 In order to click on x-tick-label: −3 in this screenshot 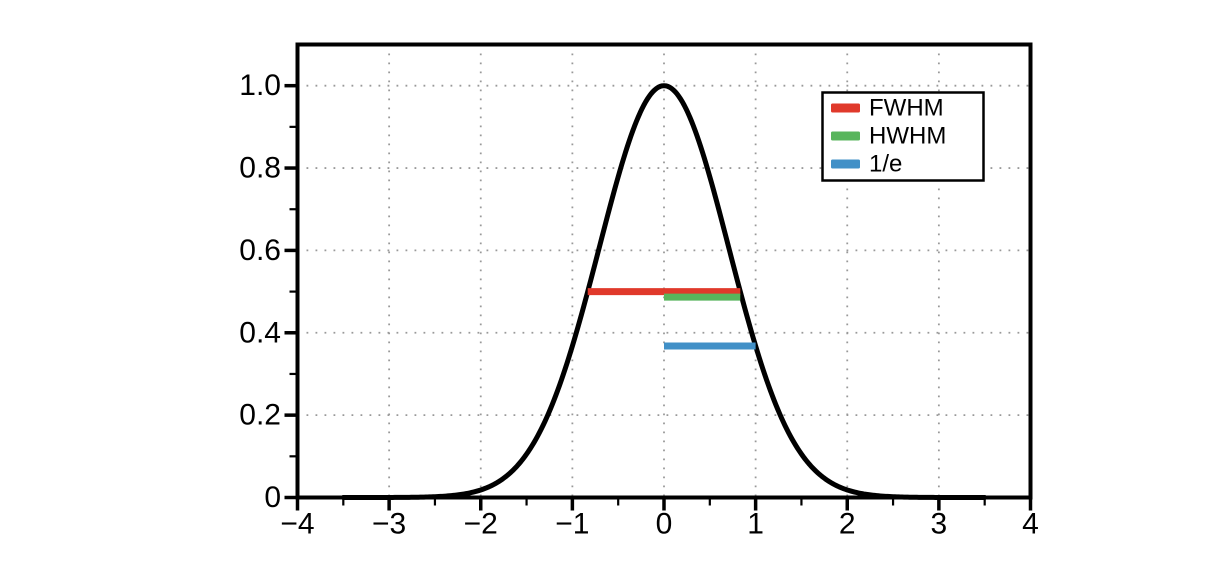, I will do `click(389, 524)`.